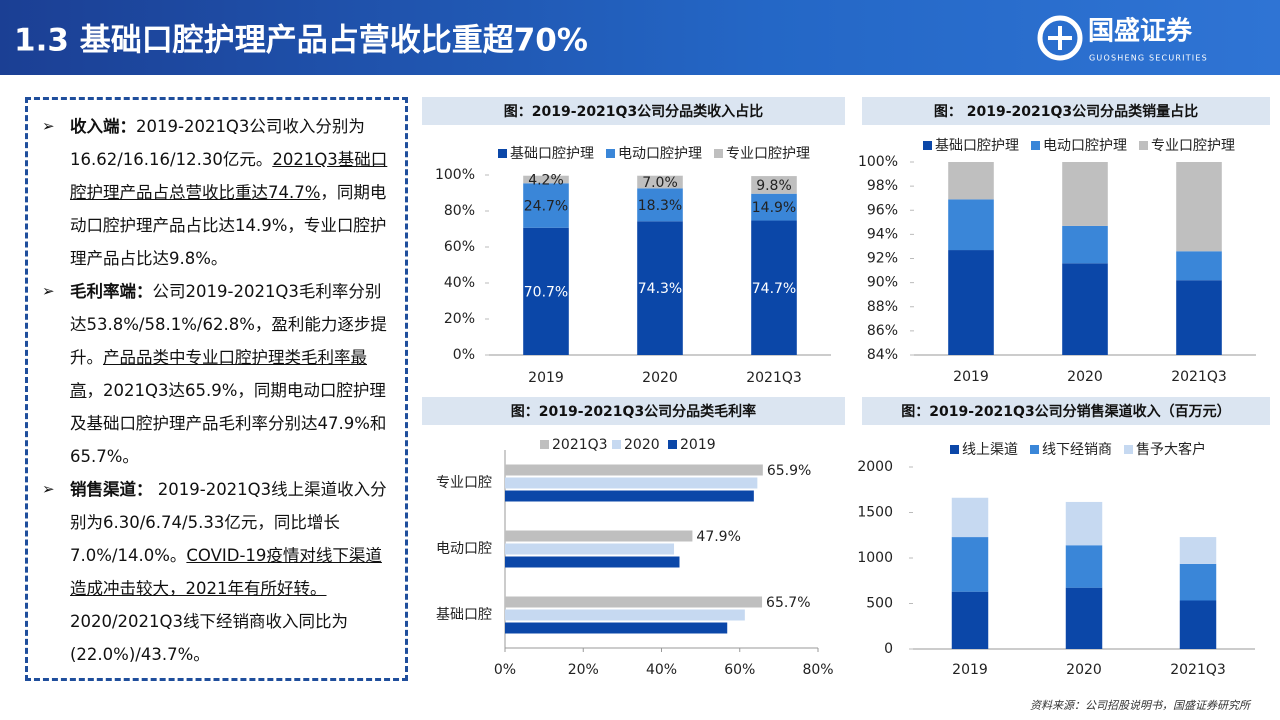 The width and height of the screenshot is (1280, 720). Describe the element at coordinates (459, 211) in the screenshot. I see `y-tick-label: 80%` at that location.